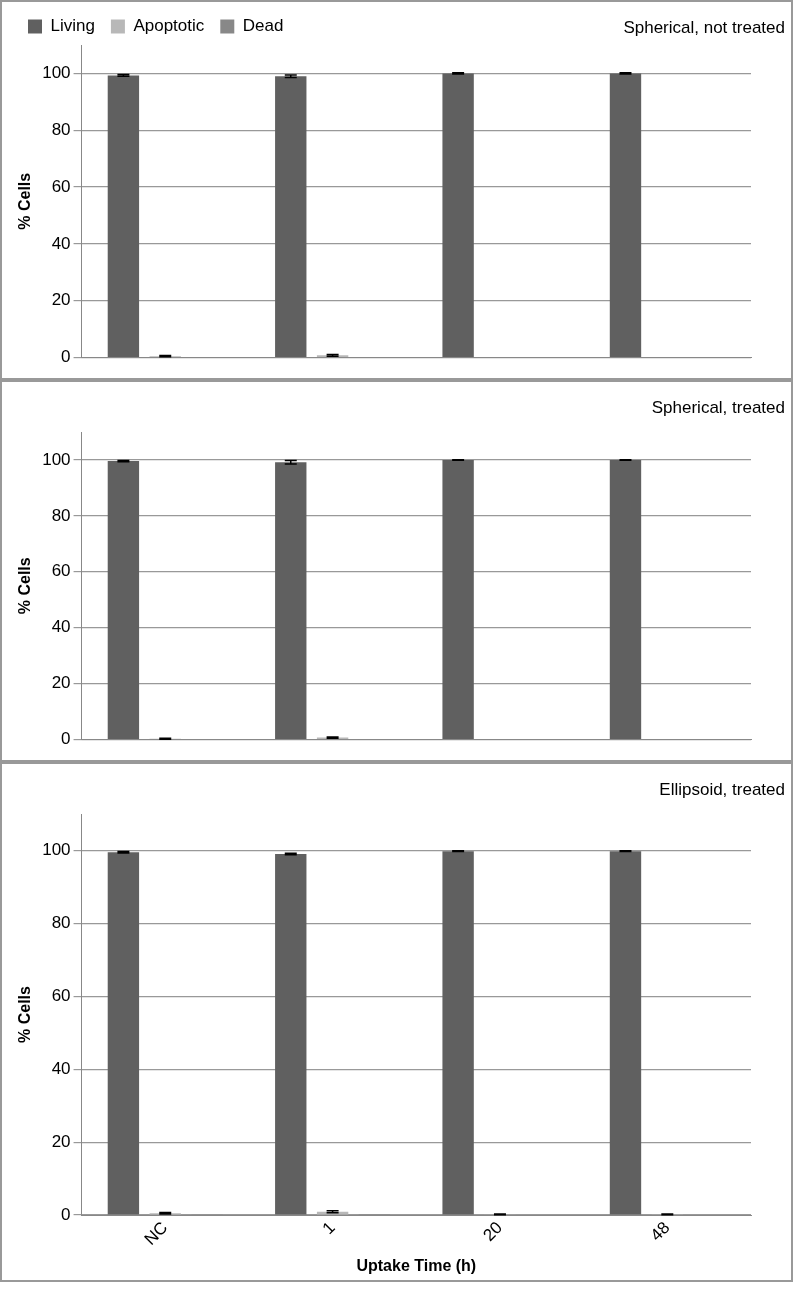 The width and height of the screenshot is (793, 1294). I want to click on legend-label: Apoptotic, so click(169, 26).